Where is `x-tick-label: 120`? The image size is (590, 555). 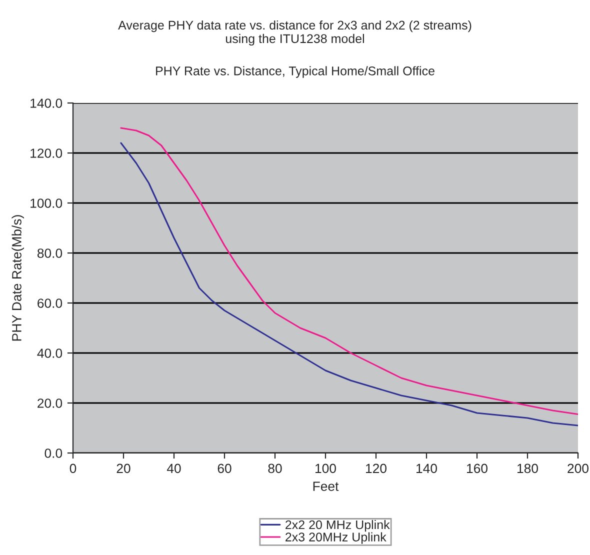
x-tick-label: 120 is located at coordinates (376, 469).